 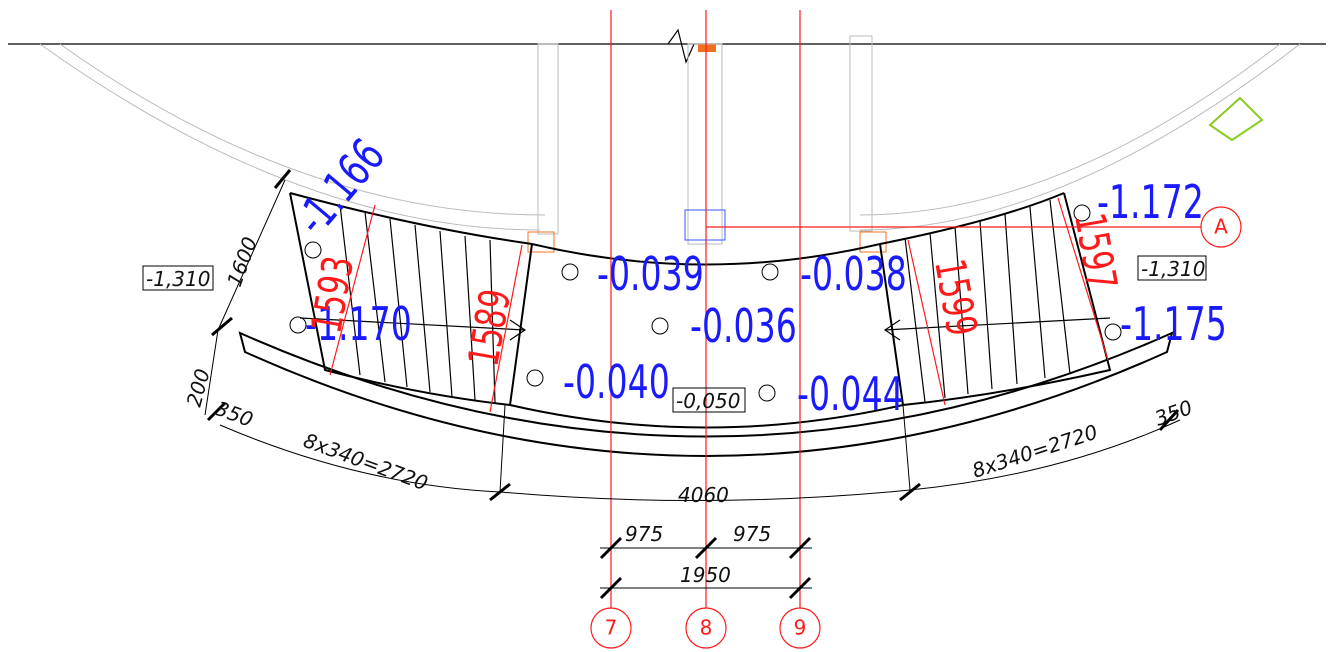 I want to click on elevation: -1.172, so click(x=1150, y=203).